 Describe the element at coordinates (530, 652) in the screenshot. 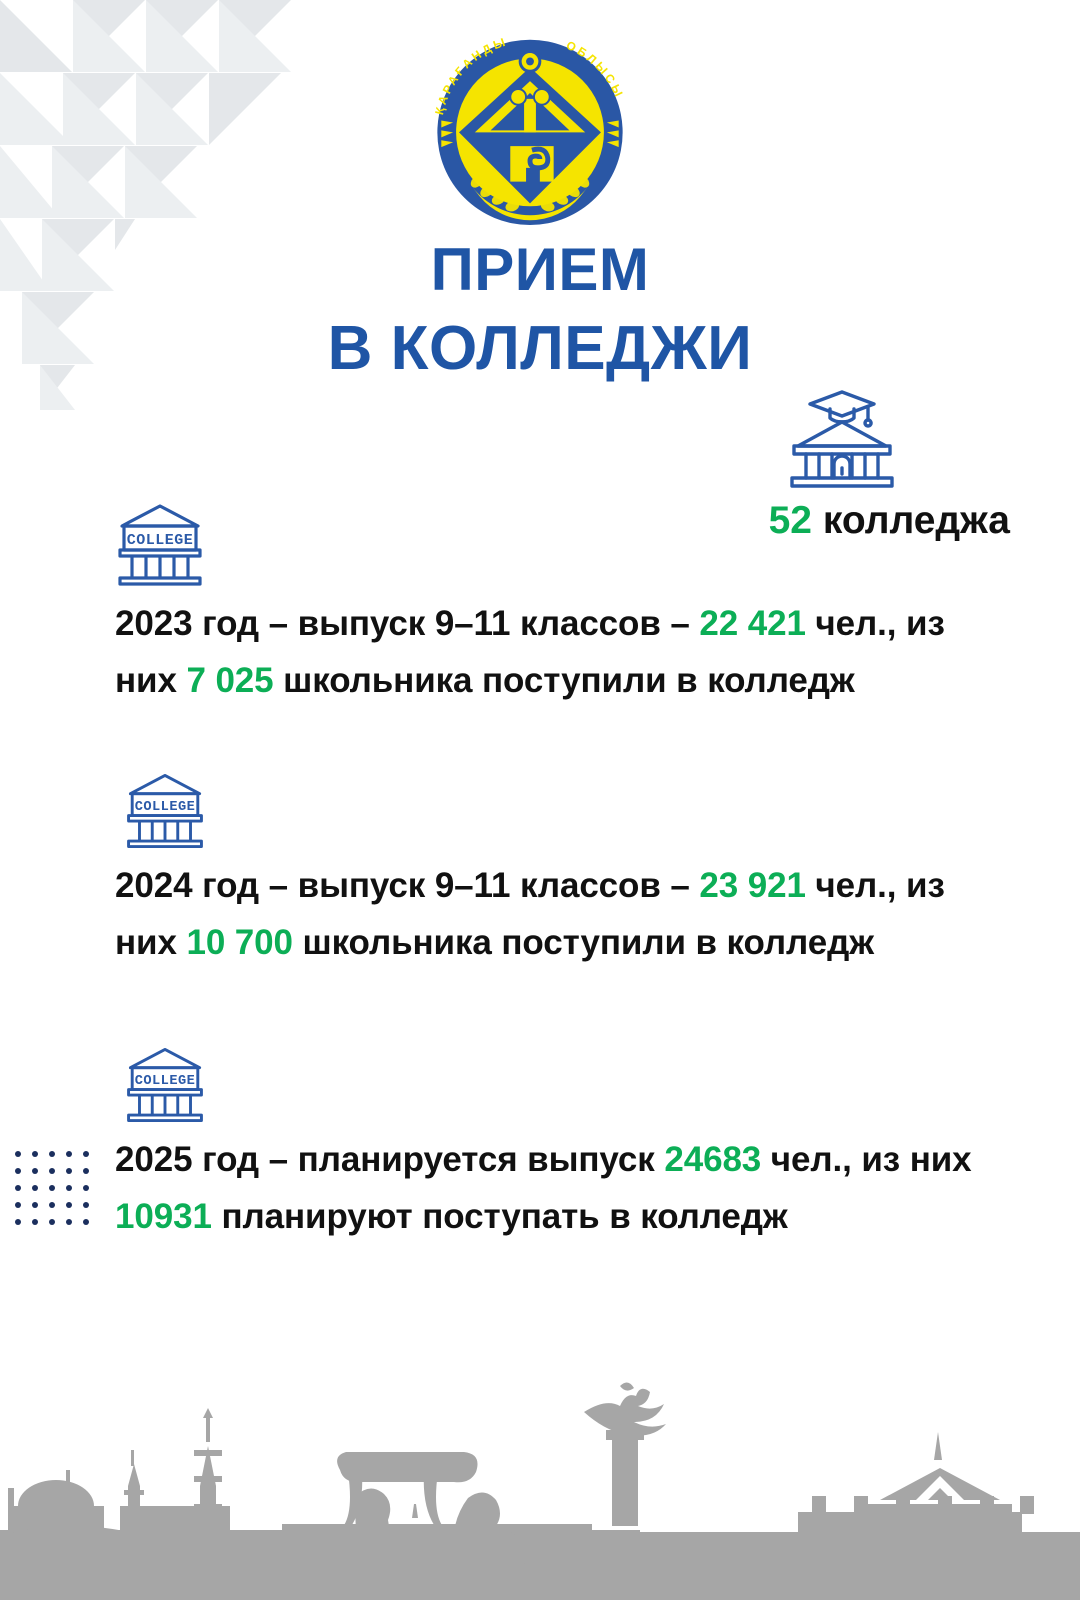

I see `stat-mid-2023: из них` at that location.